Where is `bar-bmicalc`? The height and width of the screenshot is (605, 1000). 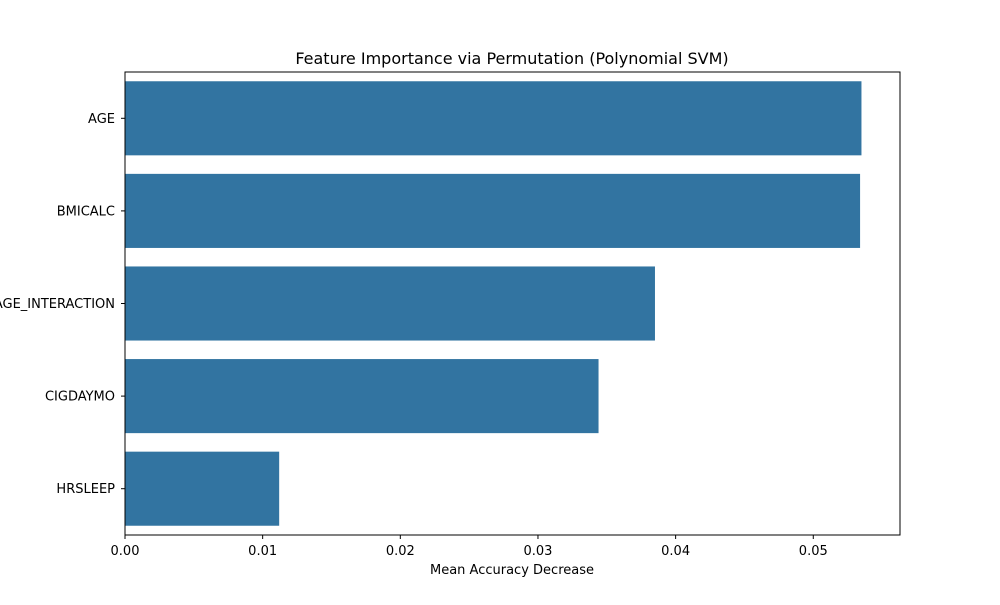 bar-bmicalc is located at coordinates (493, 210).